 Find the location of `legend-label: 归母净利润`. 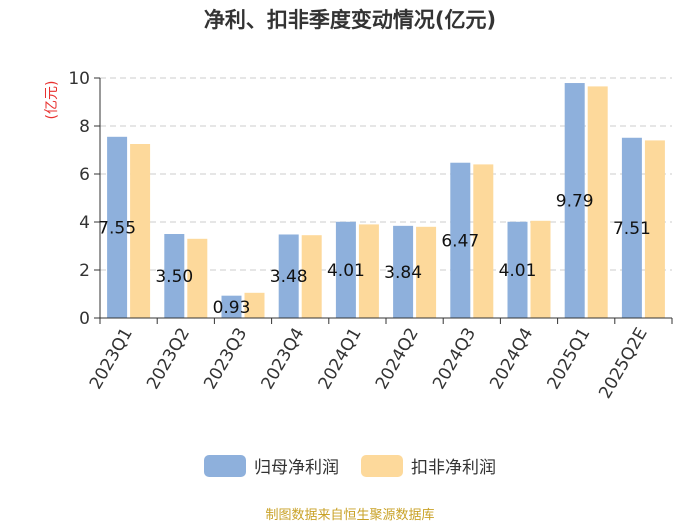

legend-label: 归母净利润 is located at coordinates (296, 468).